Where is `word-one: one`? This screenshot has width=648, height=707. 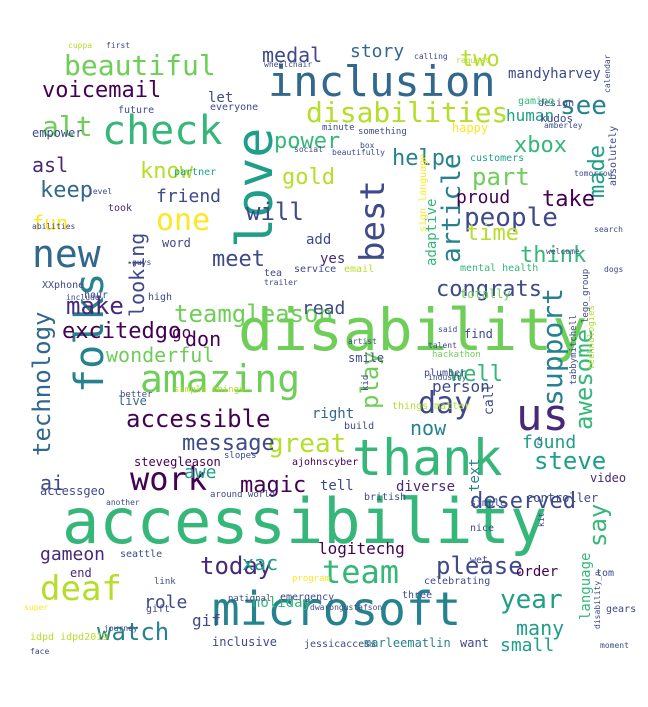 word-one: one is located at coordinates (183, 220).